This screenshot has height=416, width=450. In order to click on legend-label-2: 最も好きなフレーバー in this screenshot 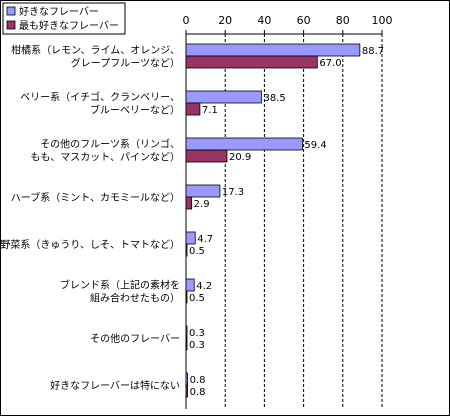, I will do `click(69, 26)`.